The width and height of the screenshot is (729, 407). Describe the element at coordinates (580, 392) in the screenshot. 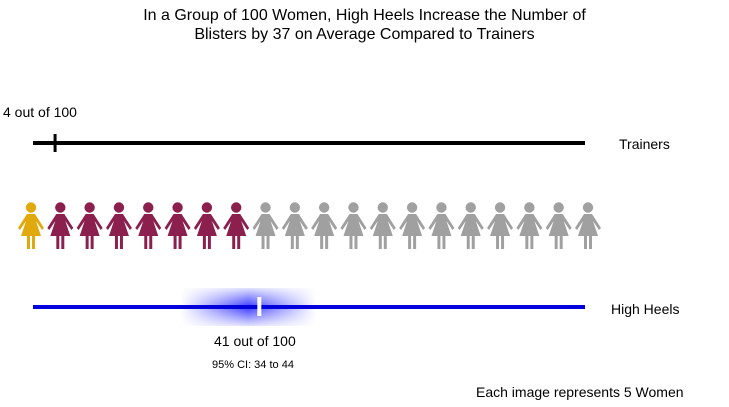

I see `footnote: Each image represents 5 Women` at that location.